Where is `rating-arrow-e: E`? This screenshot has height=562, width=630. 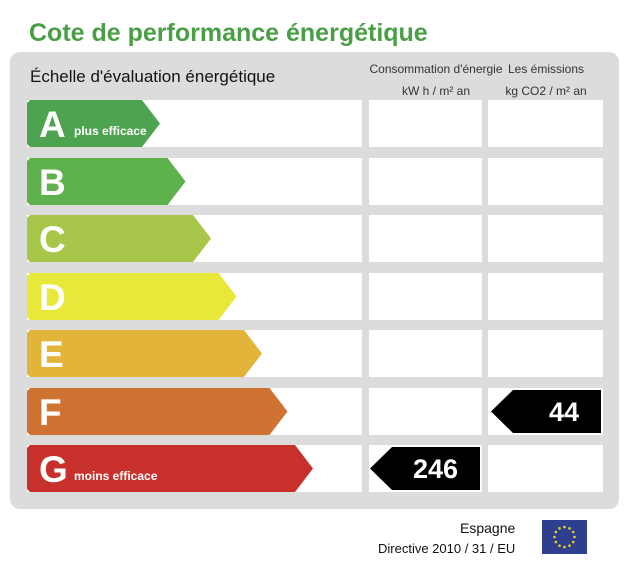
rating-arrow-e: E is located at coordinates (144, 353).